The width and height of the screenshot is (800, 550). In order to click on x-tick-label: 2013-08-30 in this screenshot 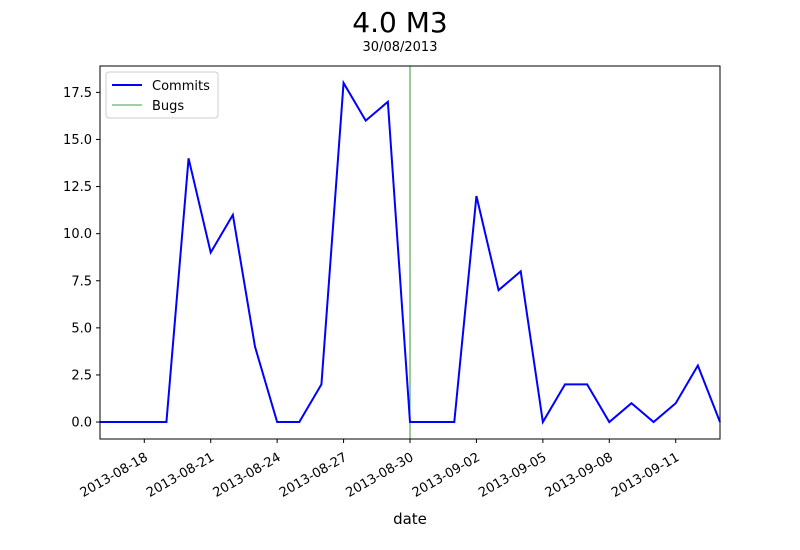, I will do `click(379, 475)`.